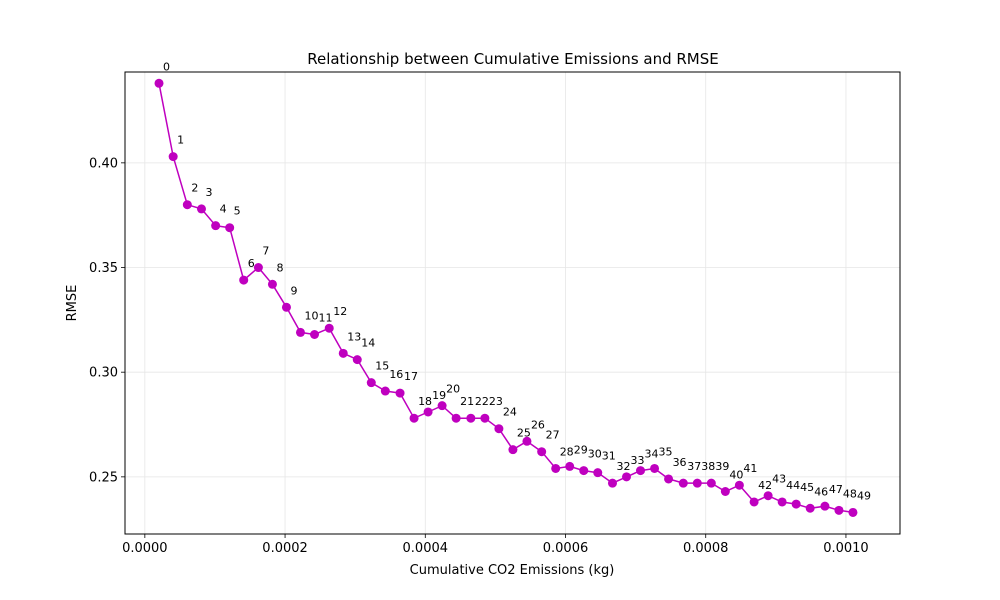 The height and width of the screenshot is (600, 1000). Describe the element at coordinates (850, 493) in the screenshot. I see `data-point-label: 48` at that location.